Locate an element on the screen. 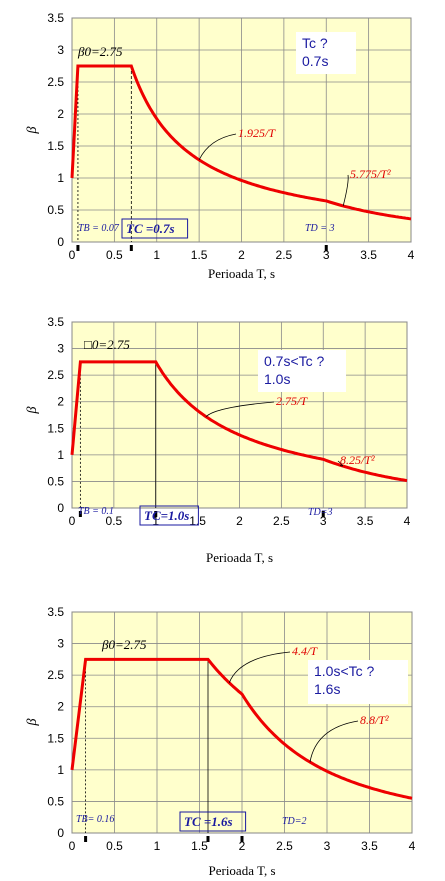 The width and height of the screenshot is (445, 881). beta0-label: □0=2.75 is located at coordinates (107, 344).